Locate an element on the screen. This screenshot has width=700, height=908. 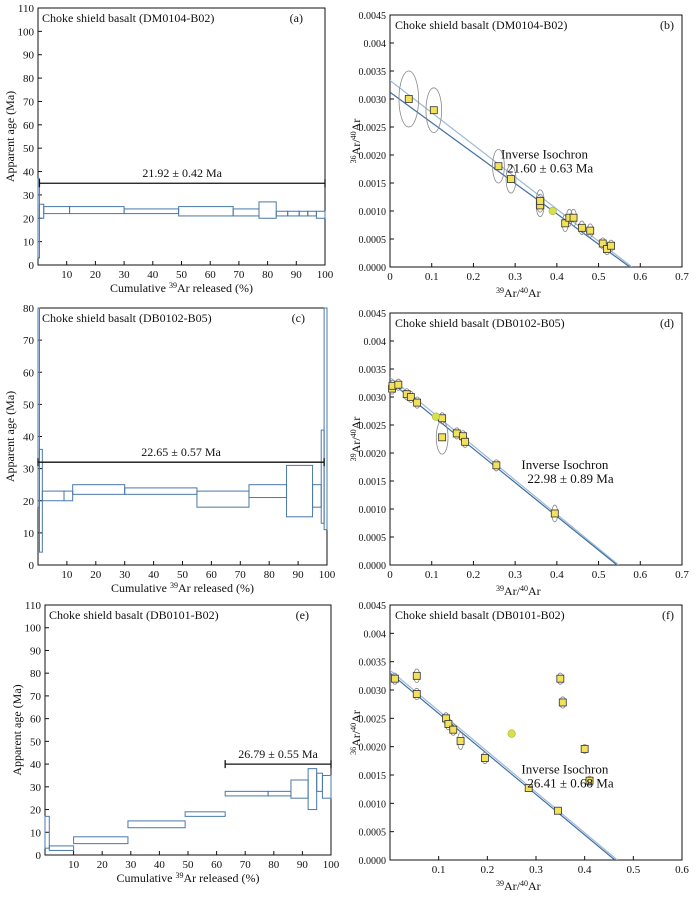
y-tick-label: 50 is located at coordinates (36, 742).